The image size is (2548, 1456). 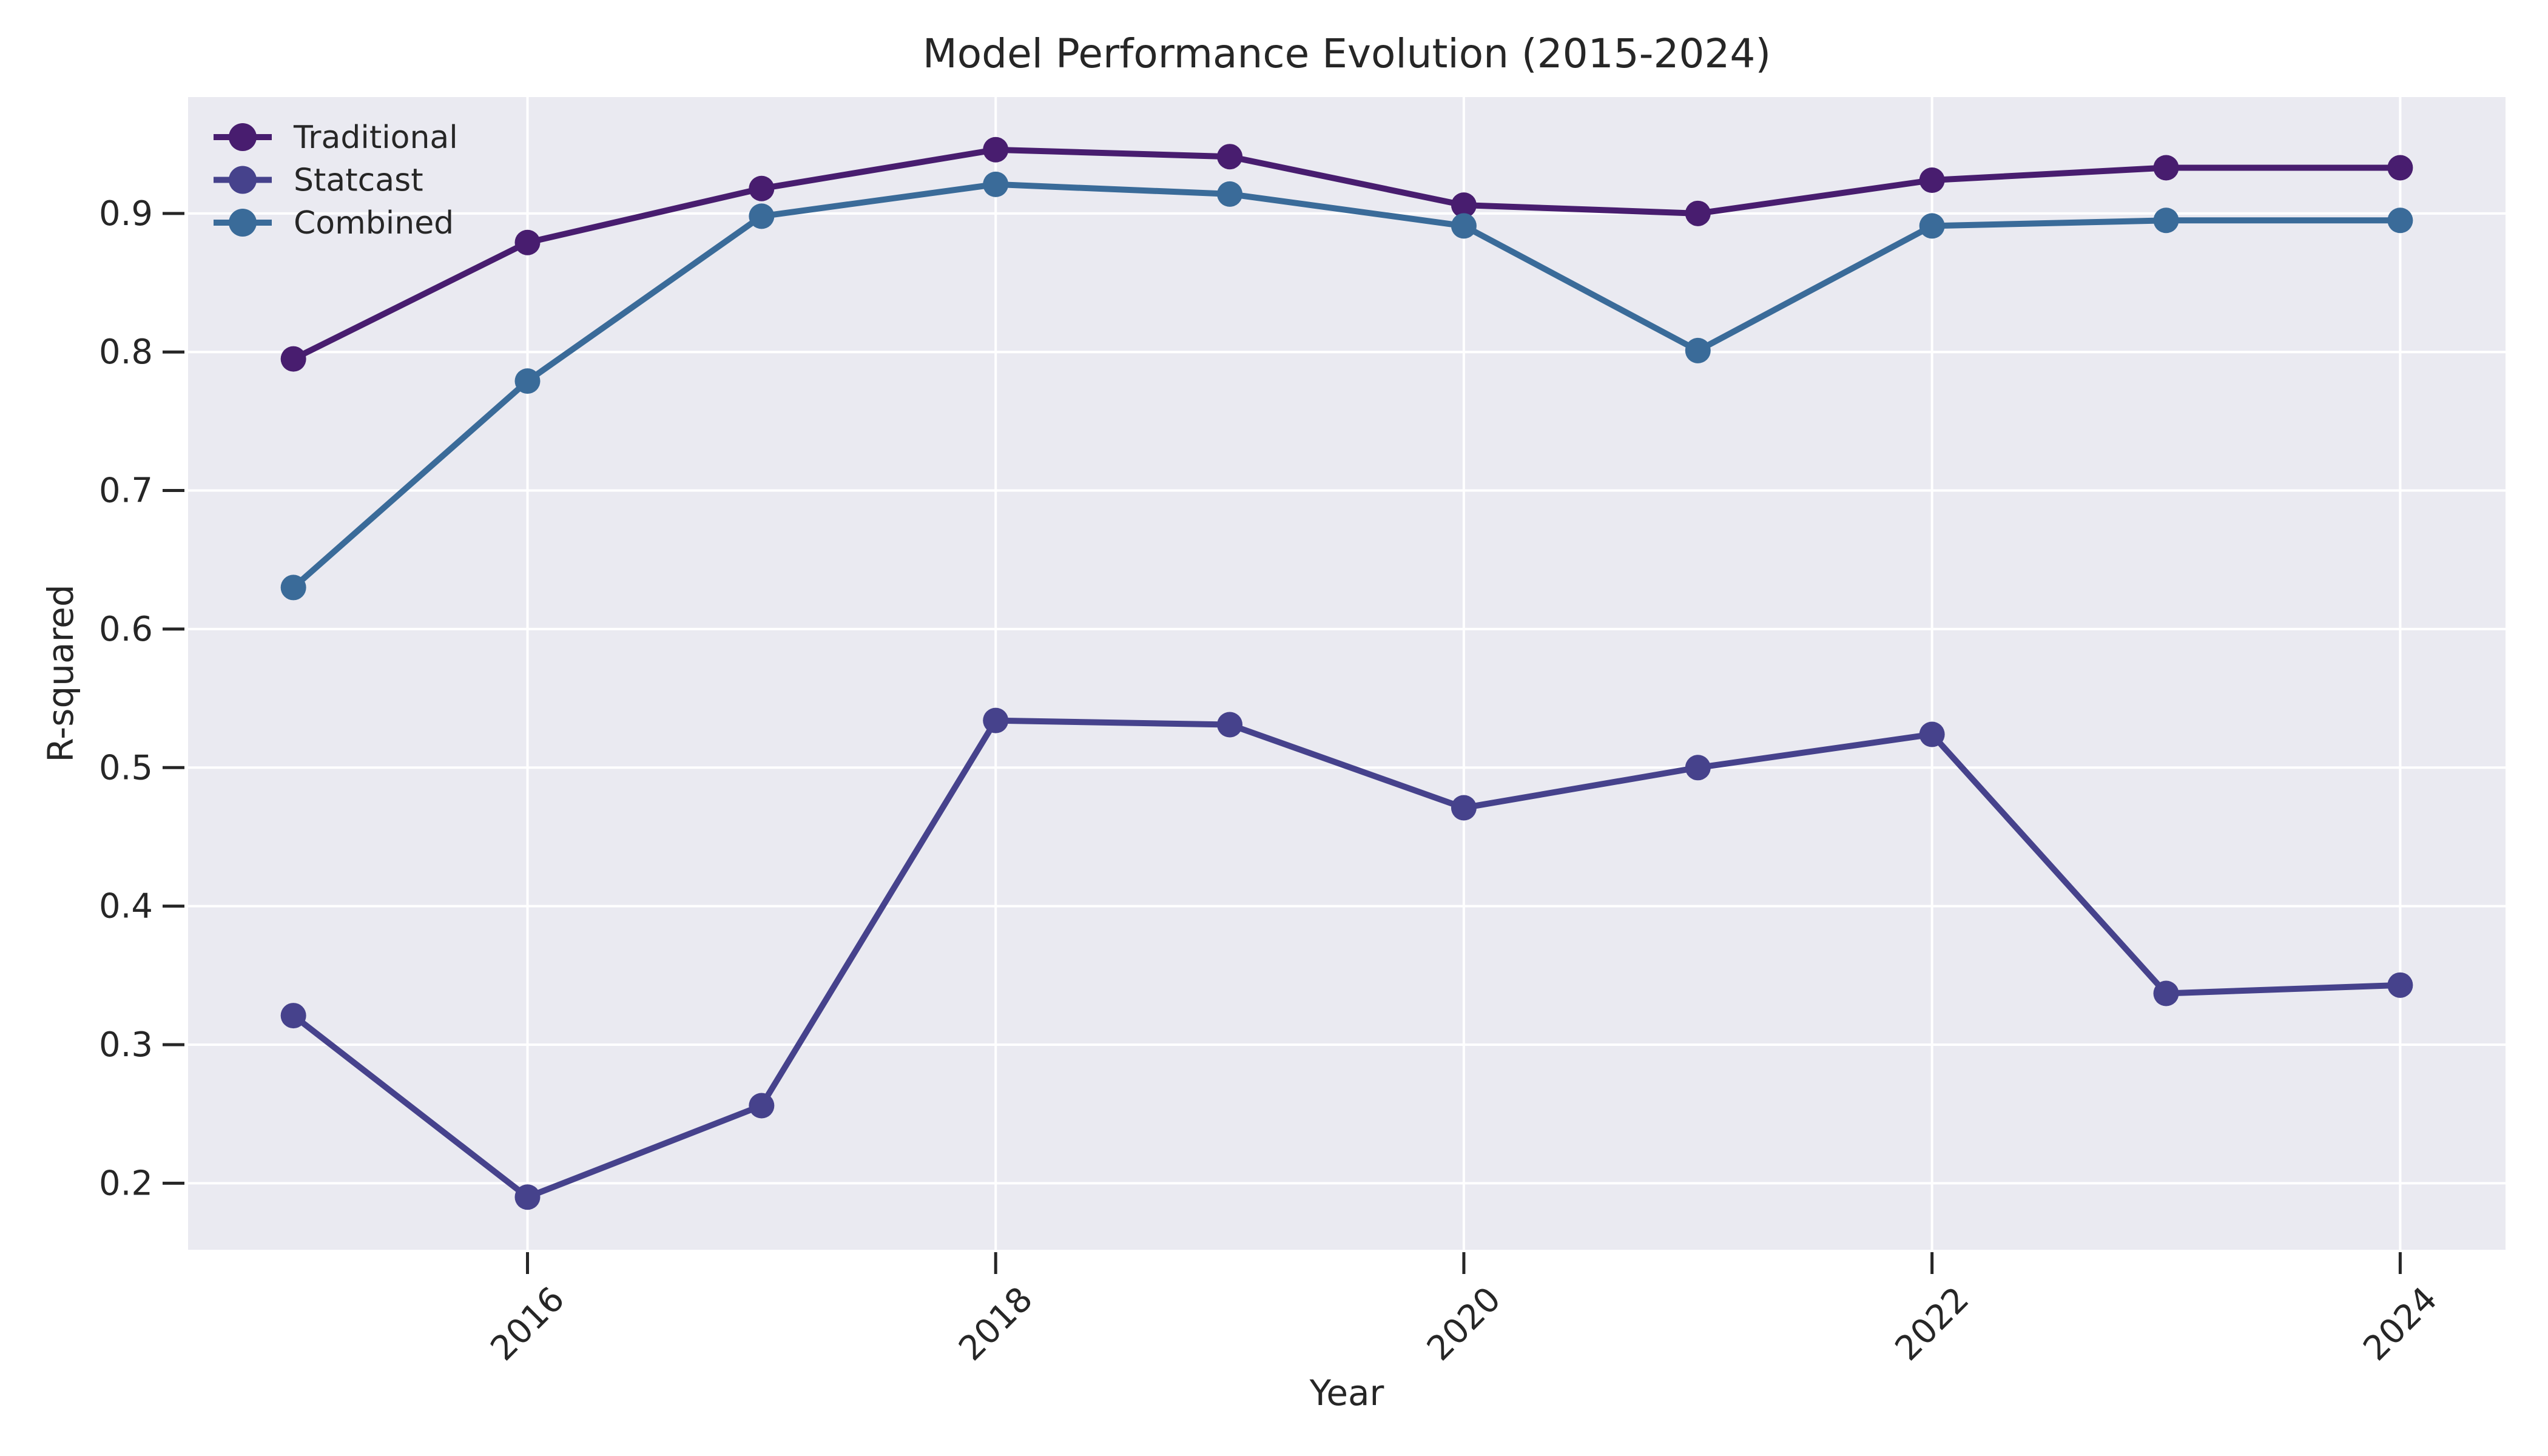 I want to click on data-point-combined-2023, so click(x=2166, y=220).